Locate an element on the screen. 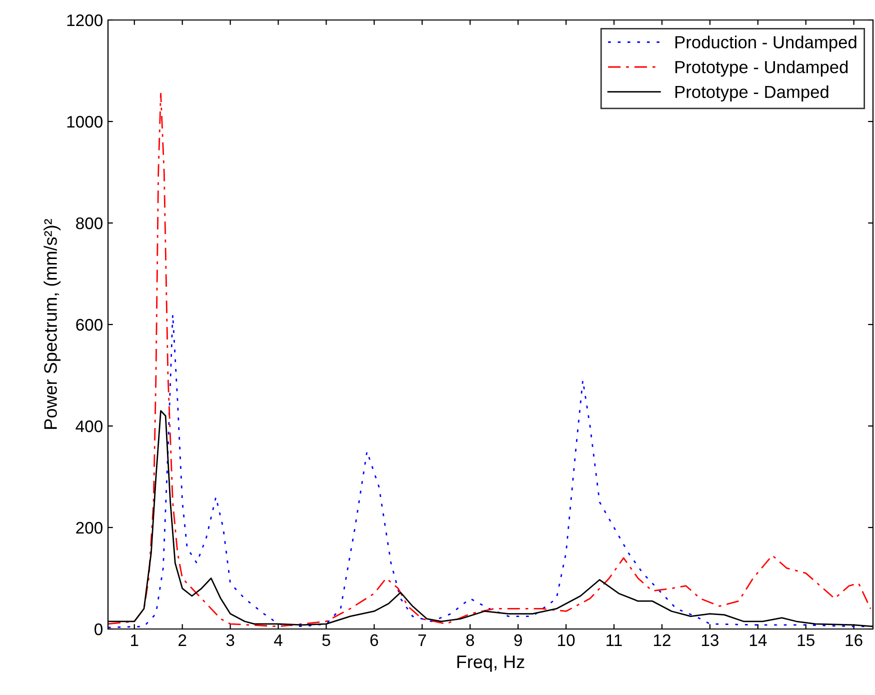 Image resolution: width=875 pixels, height=695 pixels. x-tick-label: 2 is located at coordinates (182, 640).